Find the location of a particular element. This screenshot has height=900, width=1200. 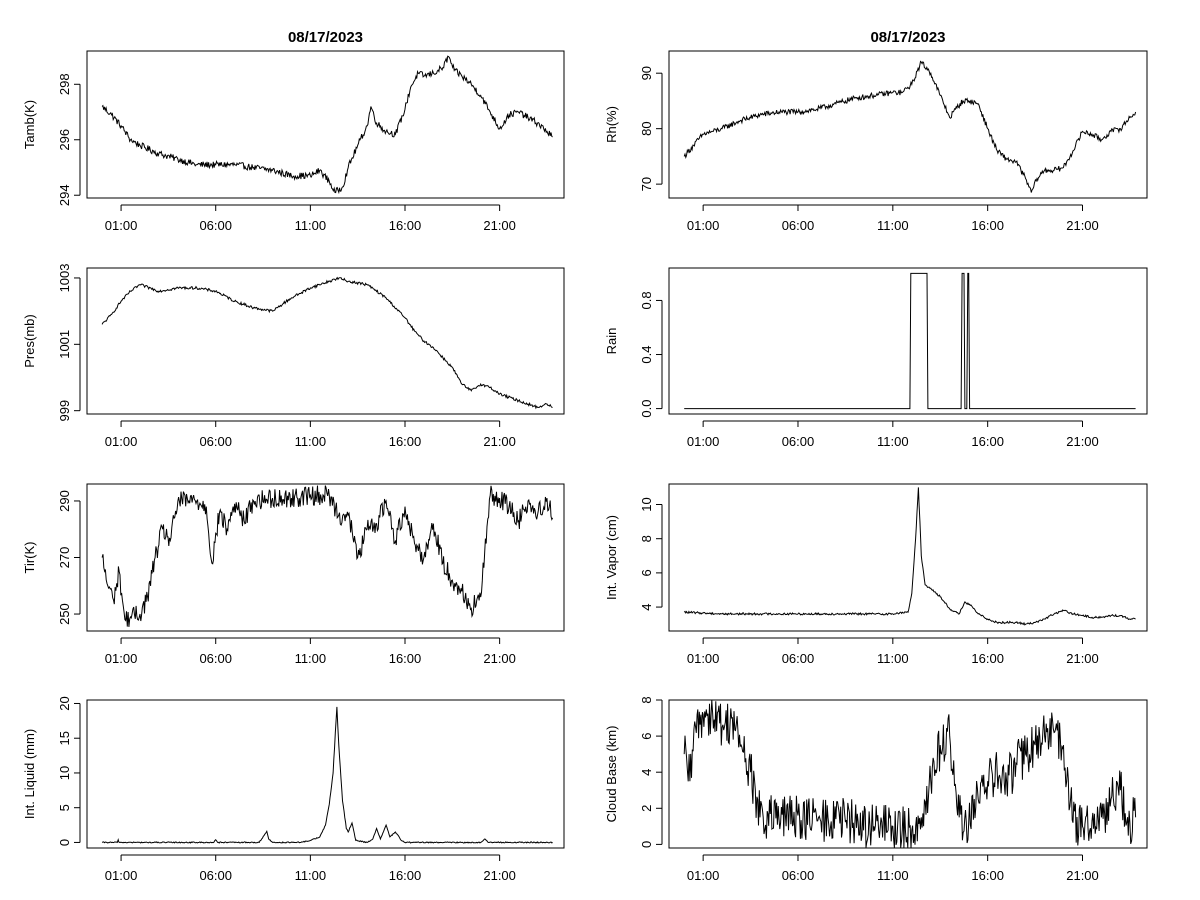

y-axis-label: Tamb(K) is located at coordinates (29, 124).